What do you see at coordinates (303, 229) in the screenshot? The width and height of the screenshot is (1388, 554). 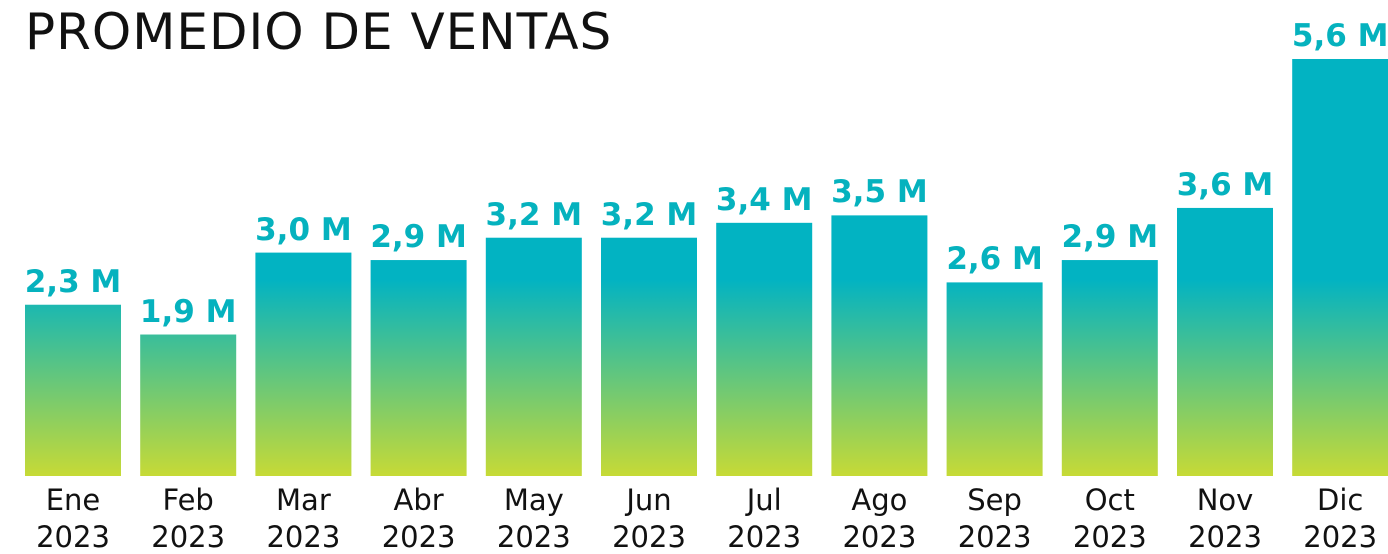 I see `value-label: 3,0 M` at bounding box center [303, 229].